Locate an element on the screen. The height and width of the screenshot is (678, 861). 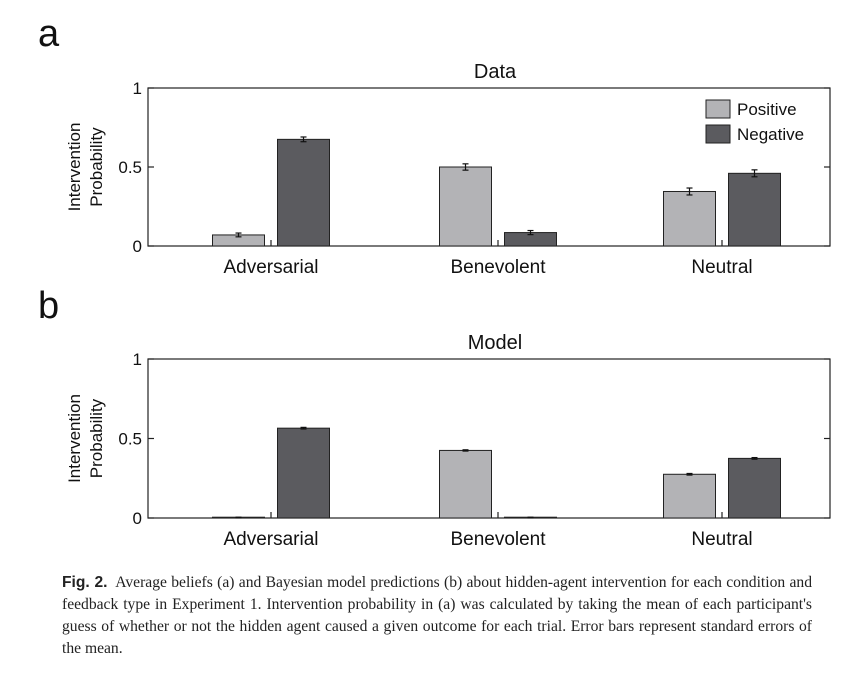
panel-letter: b is located at coordinates (48, 306).